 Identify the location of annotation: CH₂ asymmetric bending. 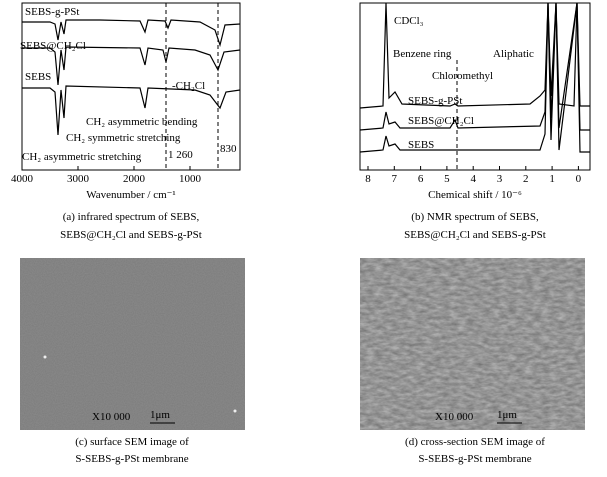
(142, 122).